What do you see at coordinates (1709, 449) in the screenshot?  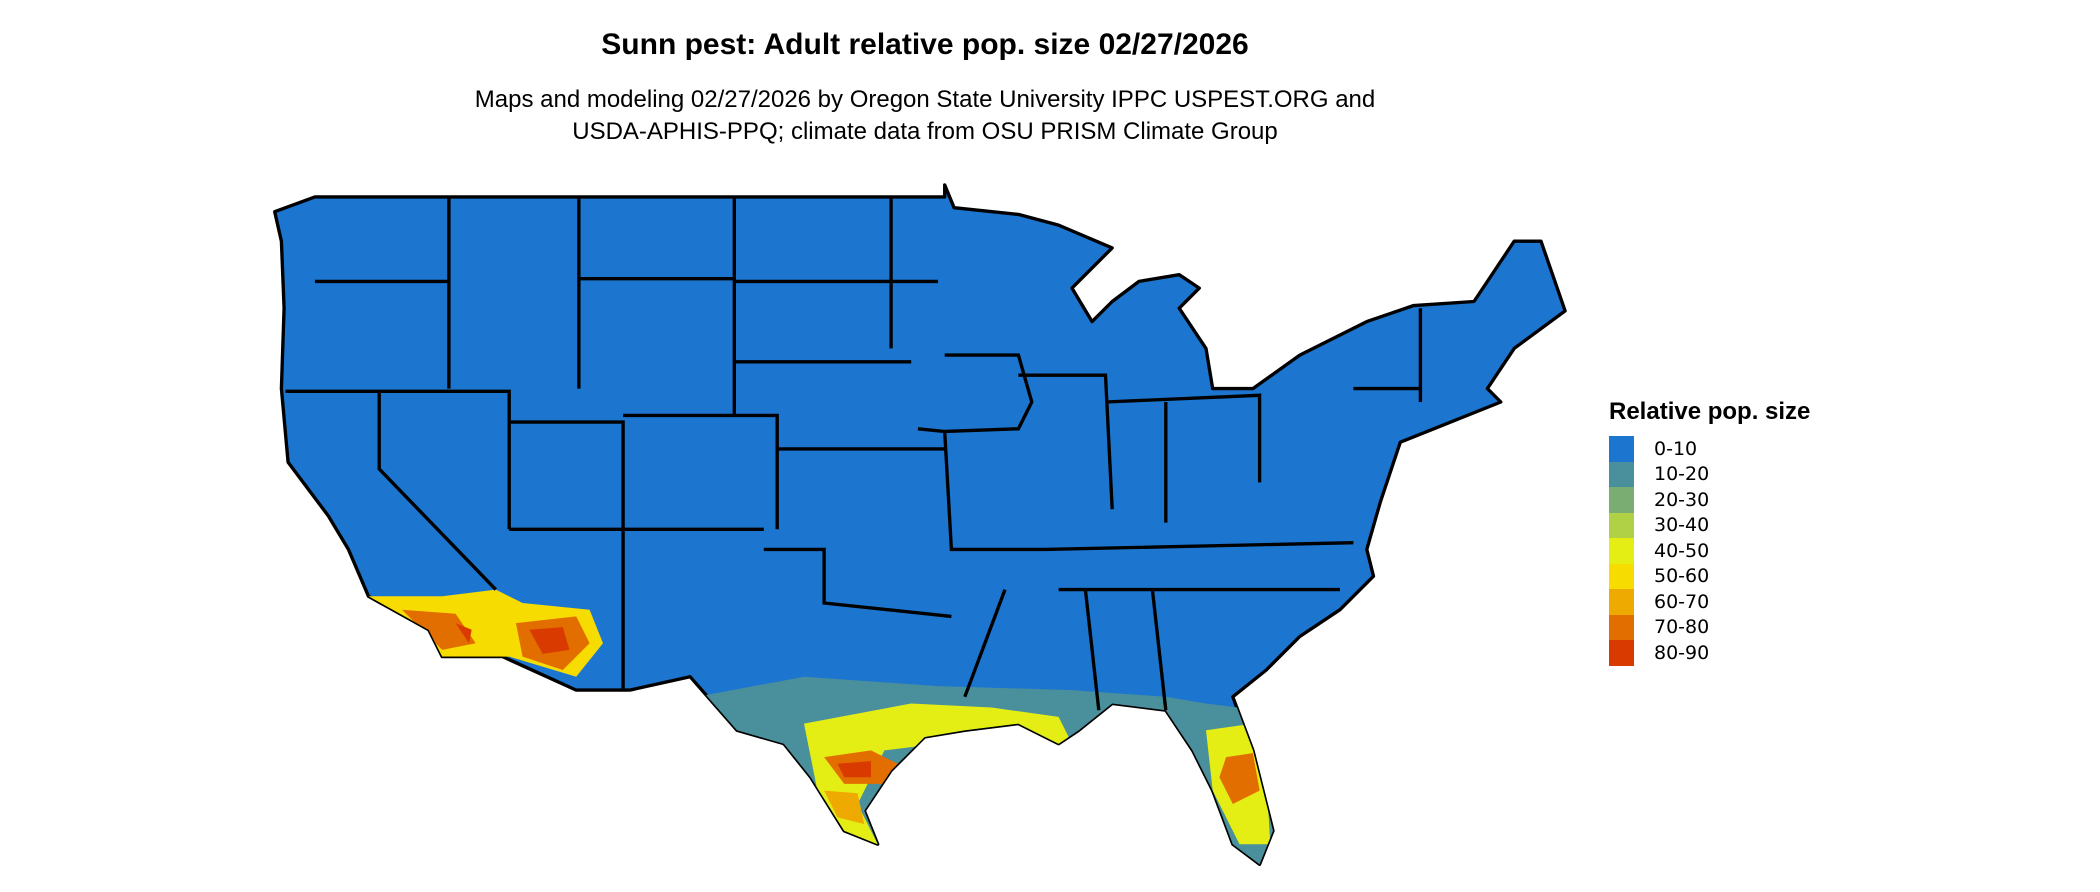 I see `legend-item: 0-10` at bounding box center [1709, 449].